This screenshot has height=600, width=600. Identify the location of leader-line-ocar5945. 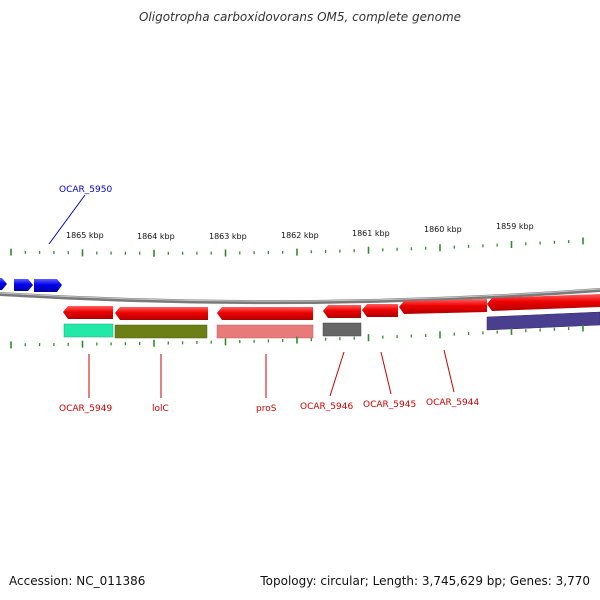
(386, 373).